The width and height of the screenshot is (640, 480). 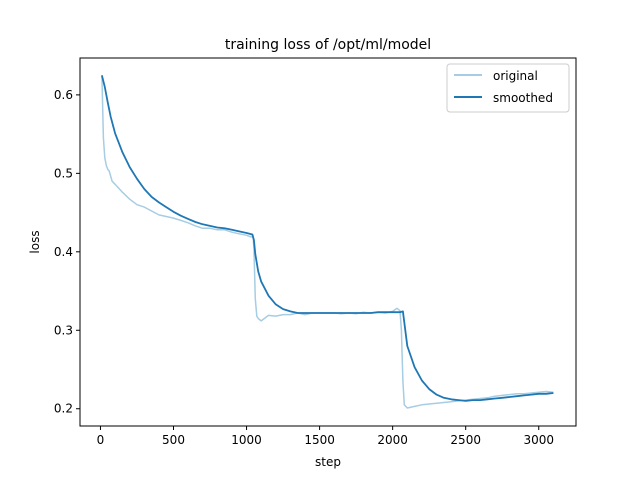 I want to click on legend-label-original: original, so click(x=515, y=76).